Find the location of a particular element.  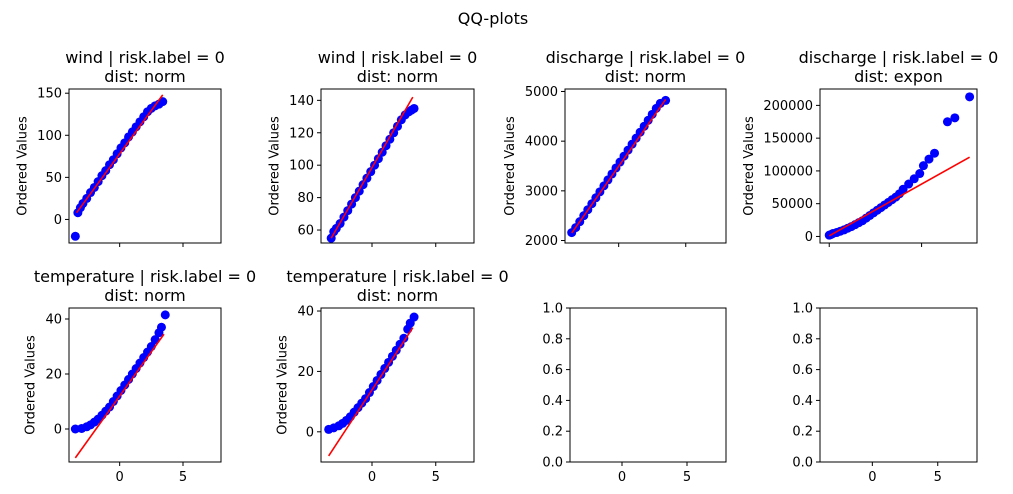

y-tick-label: 150000 is located at coordinates (788, 139).